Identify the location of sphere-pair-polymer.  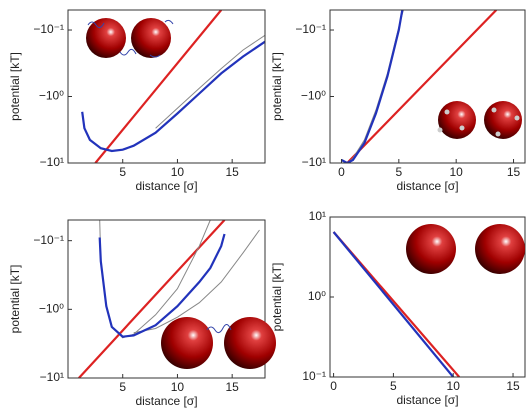
(130, 38).